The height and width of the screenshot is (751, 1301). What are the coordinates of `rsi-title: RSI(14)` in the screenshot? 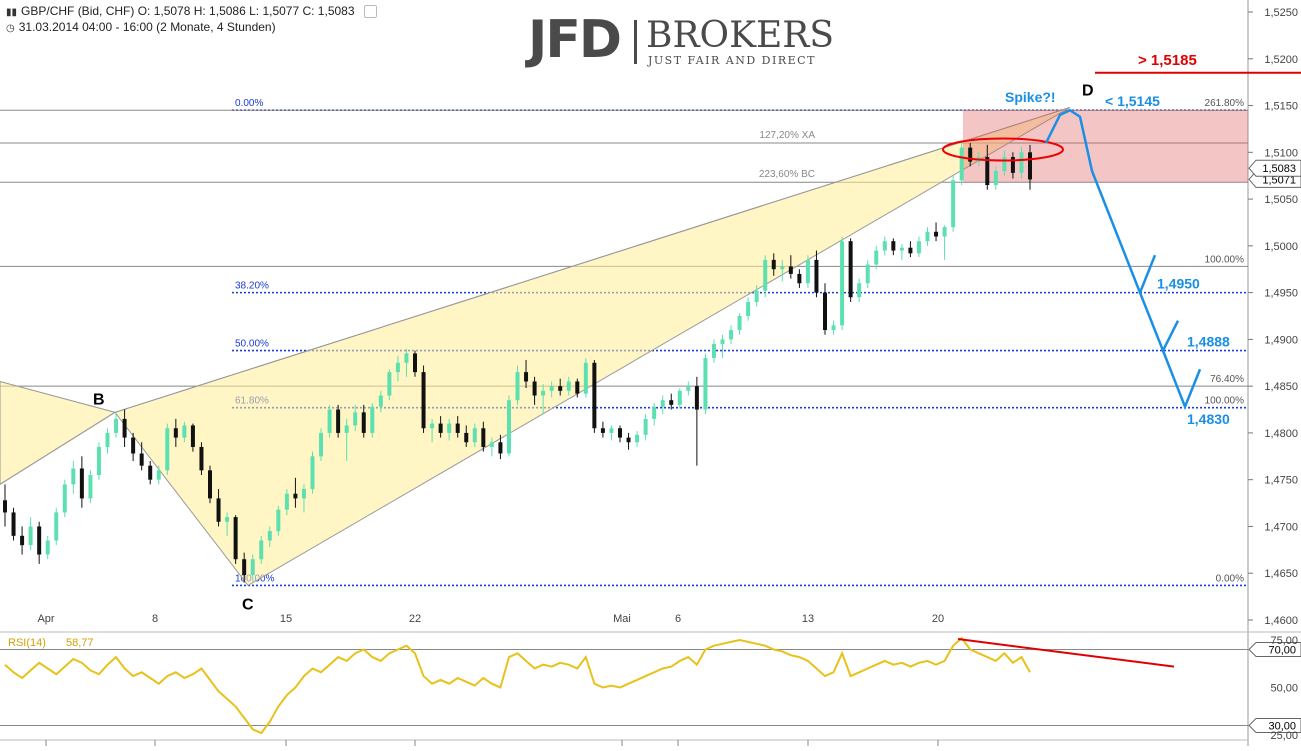 It's located at (27, 643).